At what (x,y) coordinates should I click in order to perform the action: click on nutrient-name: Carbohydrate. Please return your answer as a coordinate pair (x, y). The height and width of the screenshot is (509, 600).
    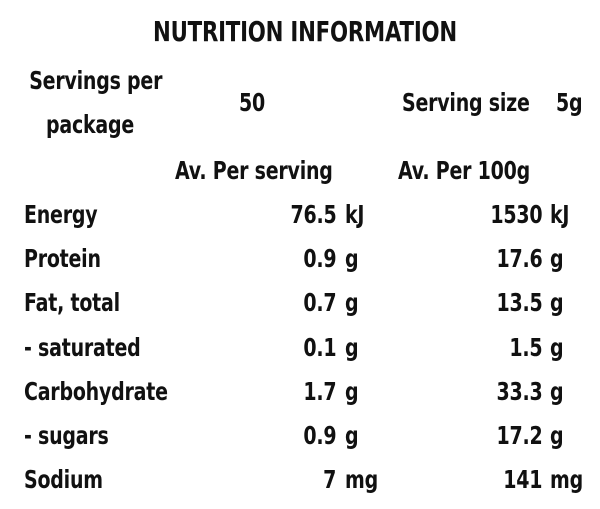
    Looking at the image, I should click on (96, 391).